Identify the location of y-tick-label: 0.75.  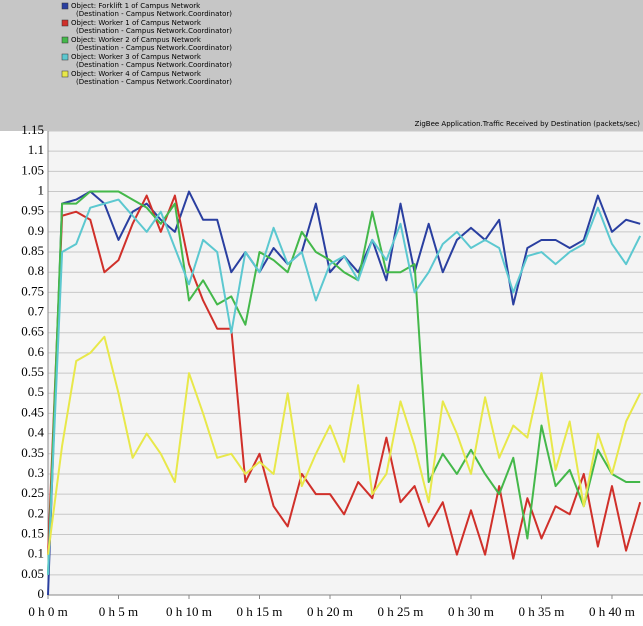
(32, 290).